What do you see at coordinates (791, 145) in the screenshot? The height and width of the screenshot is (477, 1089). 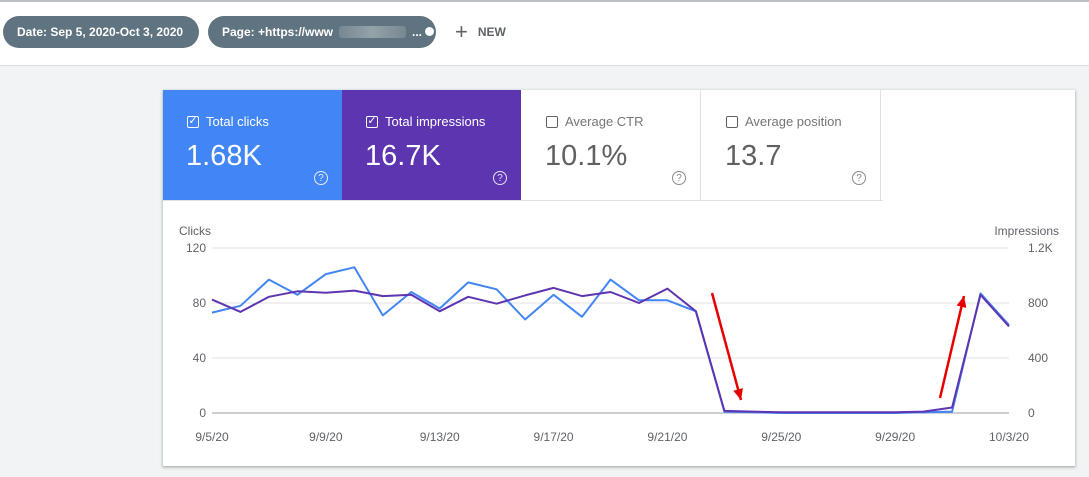 I see `metric-tile-position: Average position 13.7 ?` at bounding box center [791, 145].